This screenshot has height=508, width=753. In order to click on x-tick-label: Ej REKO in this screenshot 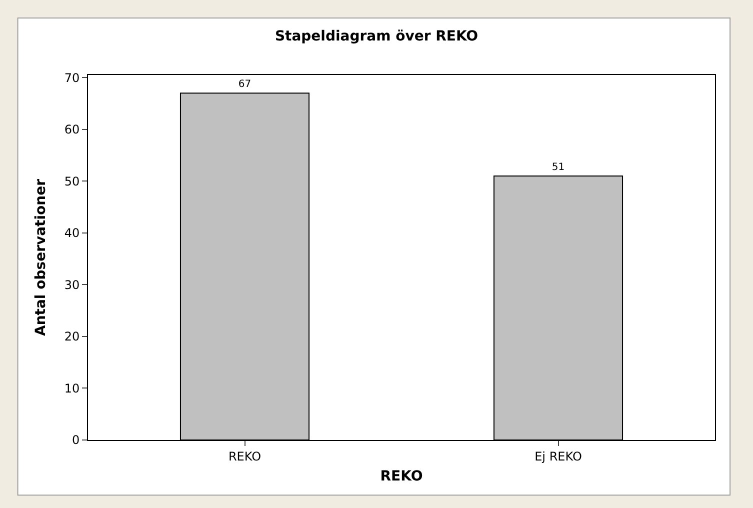, I will do `click(558, 456)`.